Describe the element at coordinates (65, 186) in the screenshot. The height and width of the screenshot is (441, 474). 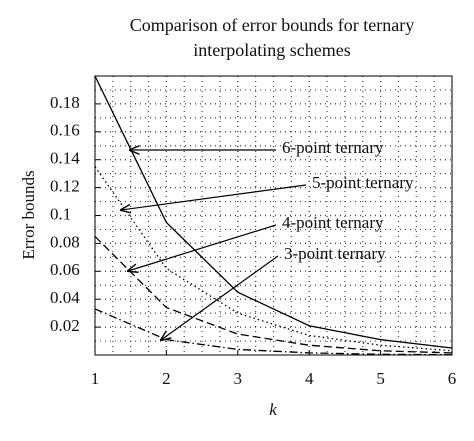
I see `y-tick-label: 0.12` at that location.